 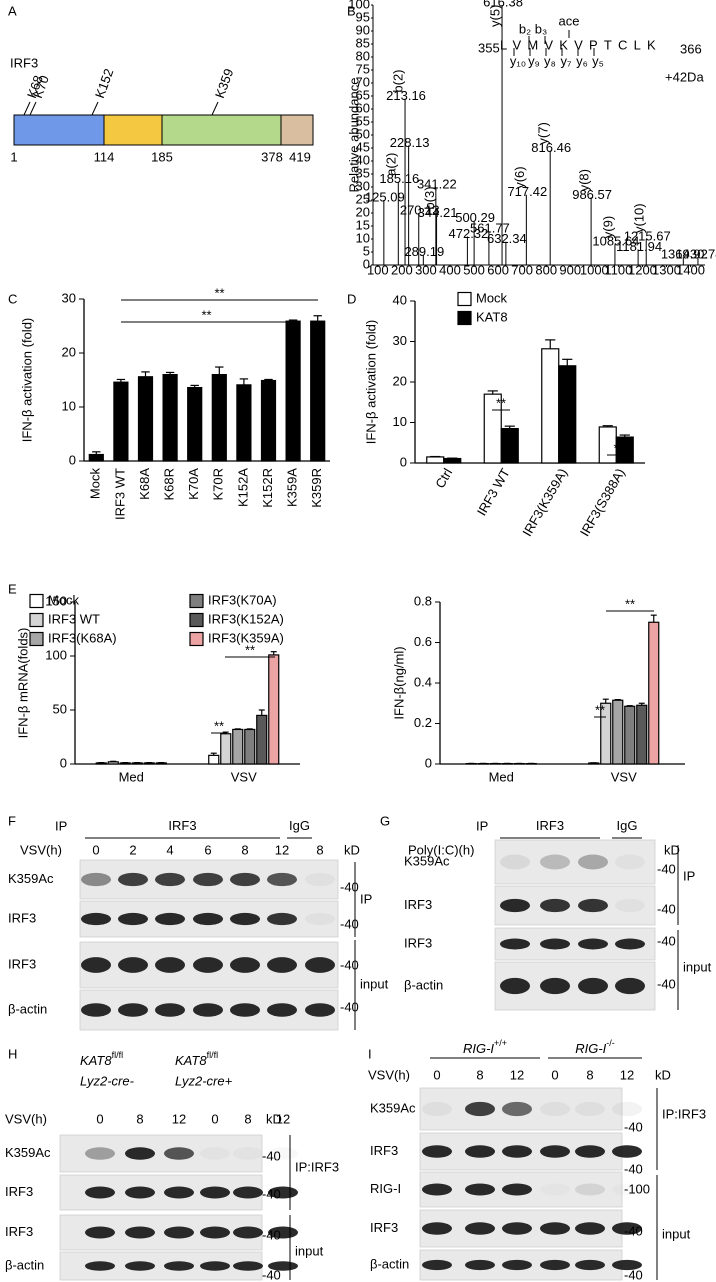 I want to click on x-tick-label: Med, so click(x=131, y=776).